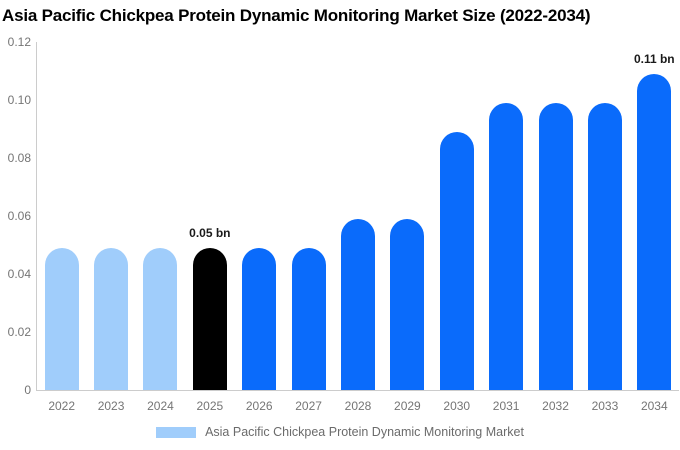 This screenshot has width=680, height=450. What do you see at coordinates (604, 246) in the screenshot?
I see `bar-2033` at bounding box center [604, 246].